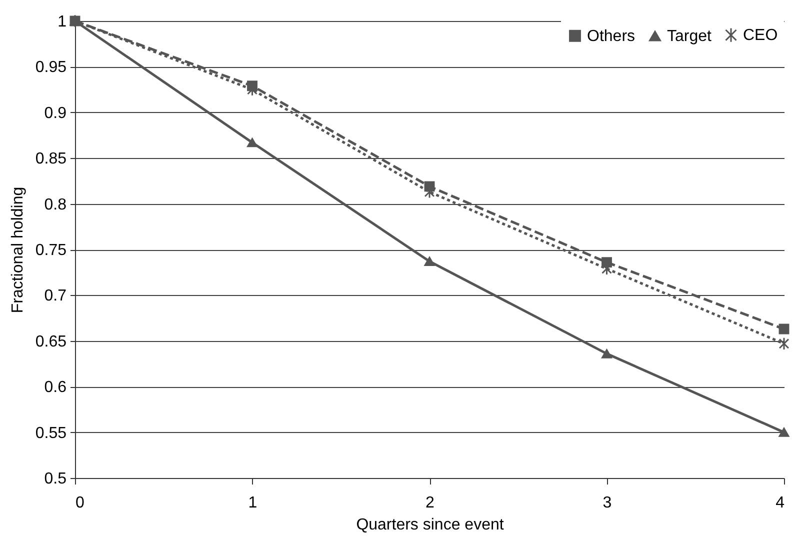  What do you see at coordinates (780, 503) in the screenshot?
I see `x-tick-label: 4` at bounding box center [780, 503].